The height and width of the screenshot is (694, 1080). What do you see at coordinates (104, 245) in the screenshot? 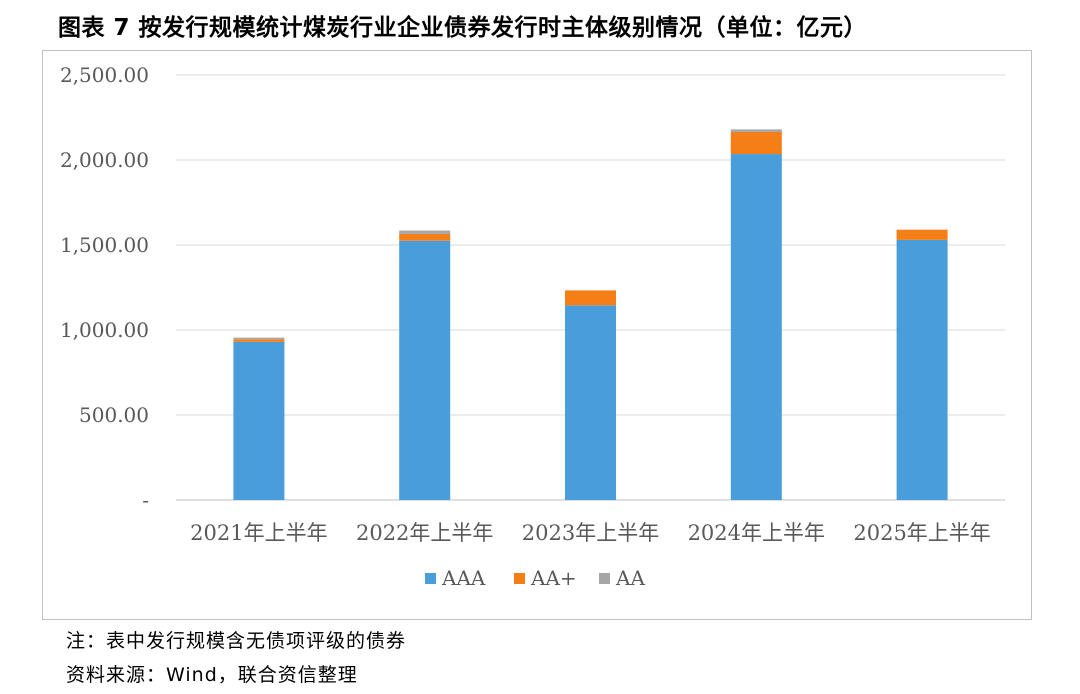
I see `y-tick-label: 1,500.00` at bounding box center [104, 245].